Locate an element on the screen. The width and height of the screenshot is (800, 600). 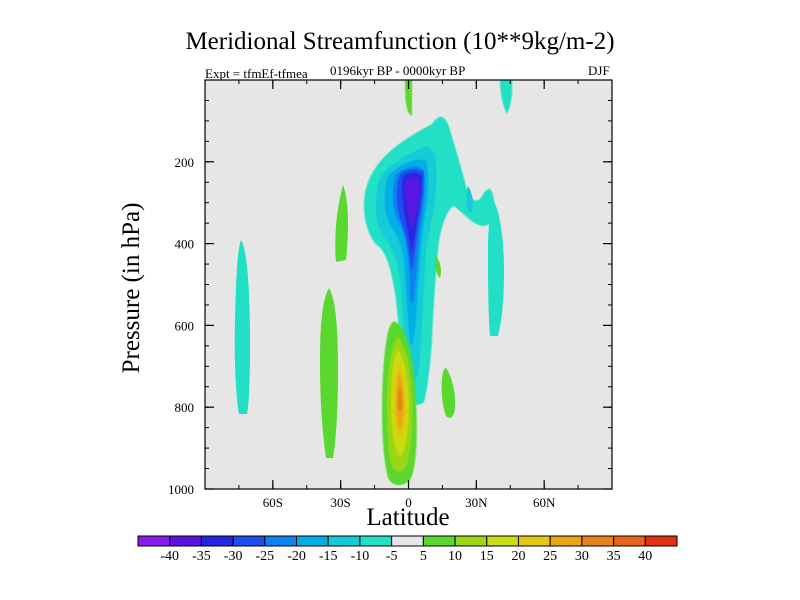
lower-tropical-positive-cell is located at coordinates (399, 403).